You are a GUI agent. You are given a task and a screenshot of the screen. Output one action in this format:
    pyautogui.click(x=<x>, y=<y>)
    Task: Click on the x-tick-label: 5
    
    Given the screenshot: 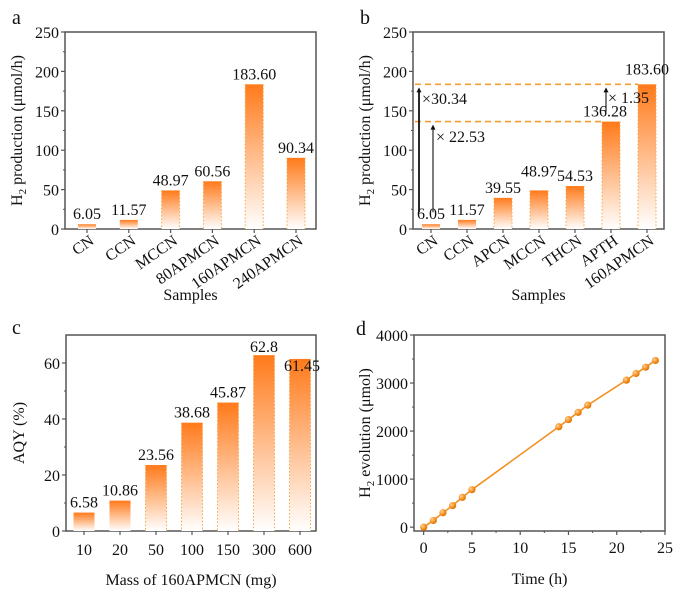 What is the action you would take?
    pyautogui.click(x=472, y=548)
    